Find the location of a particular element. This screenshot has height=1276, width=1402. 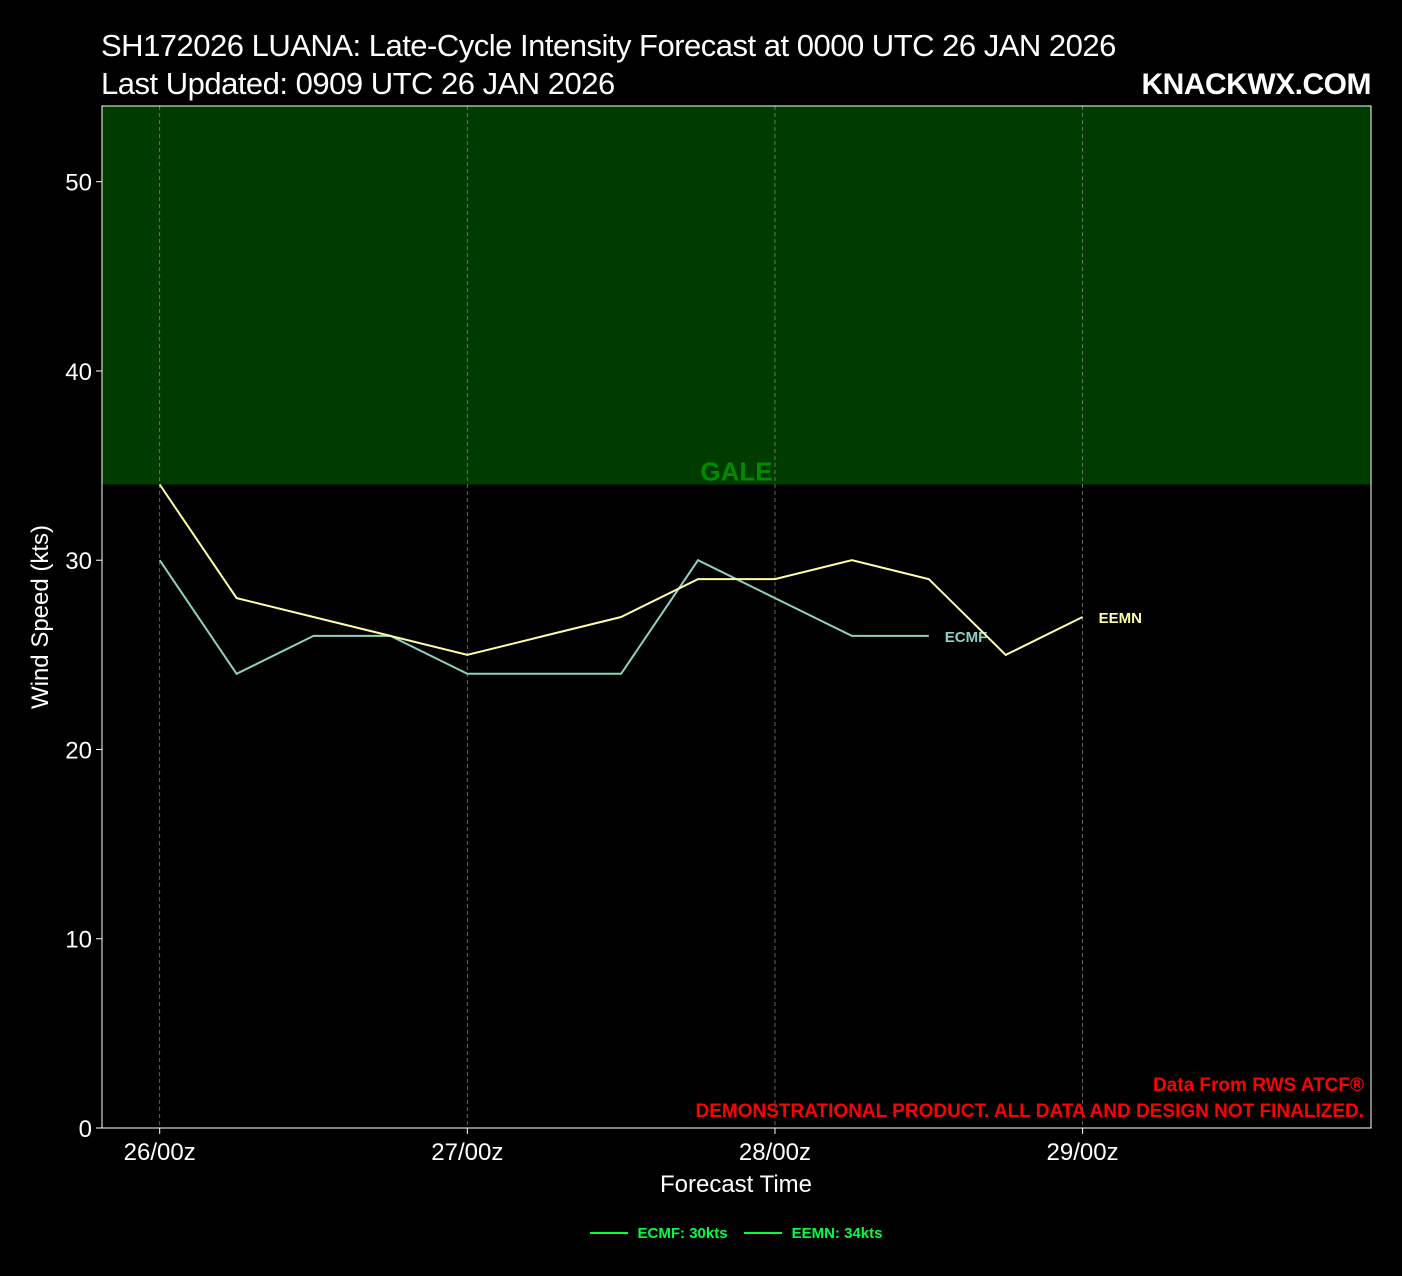

y-tick-label: 20 is located at coordinates (78, 750).